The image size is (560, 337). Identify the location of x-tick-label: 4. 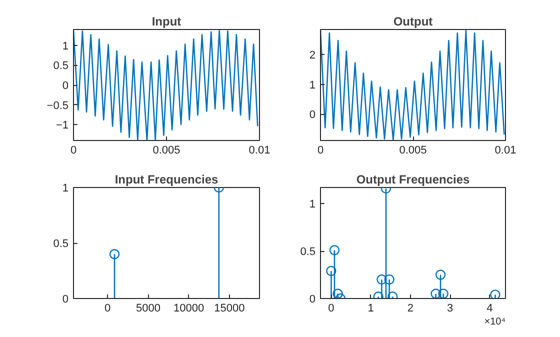
(489, 308).